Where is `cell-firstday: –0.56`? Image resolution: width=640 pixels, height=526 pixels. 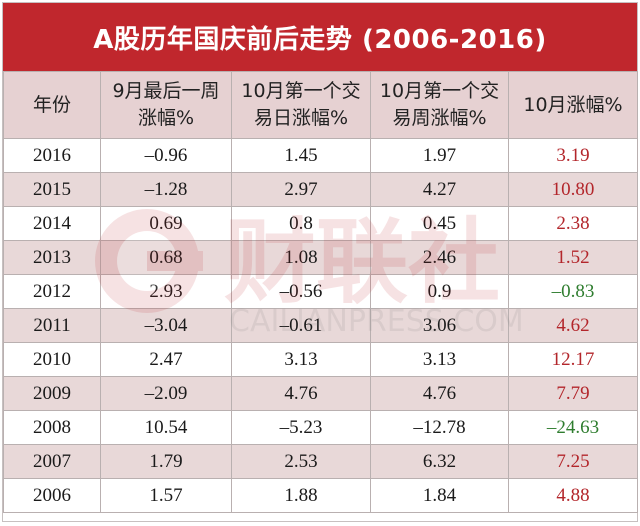
cell-firstday: –0.56 is located at coordinates (301, 291).